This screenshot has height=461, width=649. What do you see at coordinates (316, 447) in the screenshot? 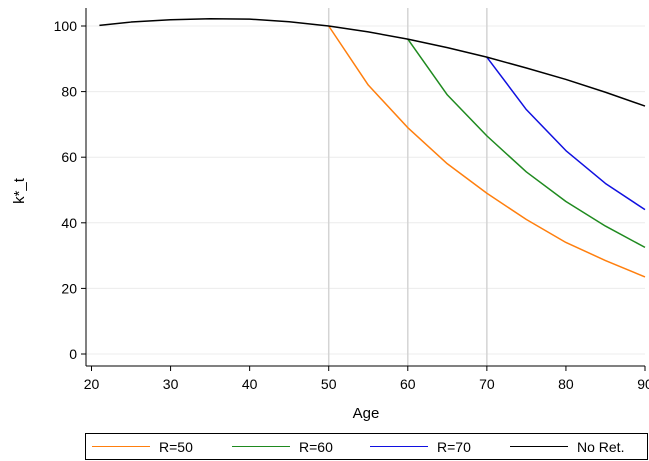
I see `legend-label: R=60` at bounding box center [316, 447].